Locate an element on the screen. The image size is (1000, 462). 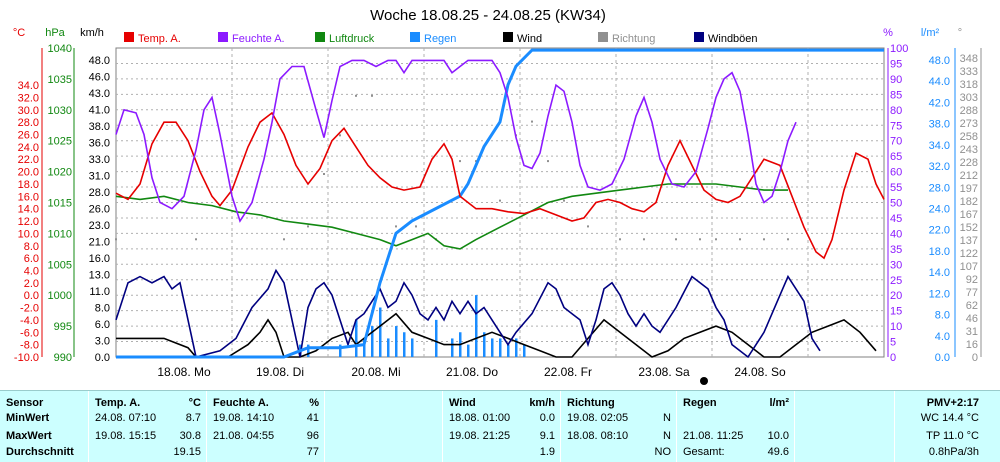
richtung-min-value: N is located at coordinates (667, 418).